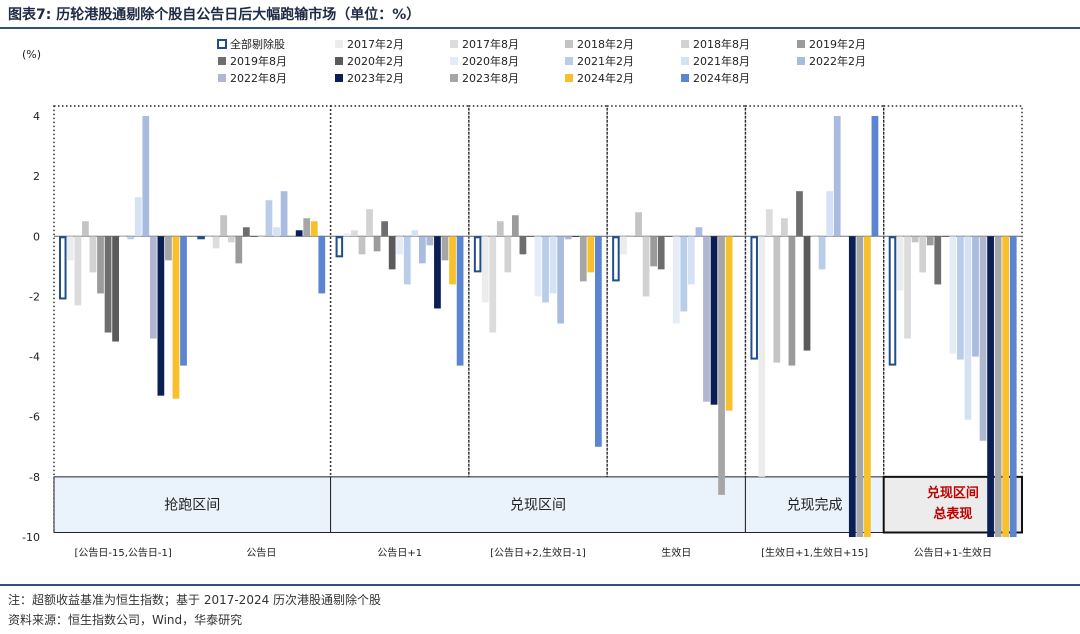  Describe the element at coordinates (605, 61) in the screenshot. I see `legend-label-9: 2021年2月` at that location.